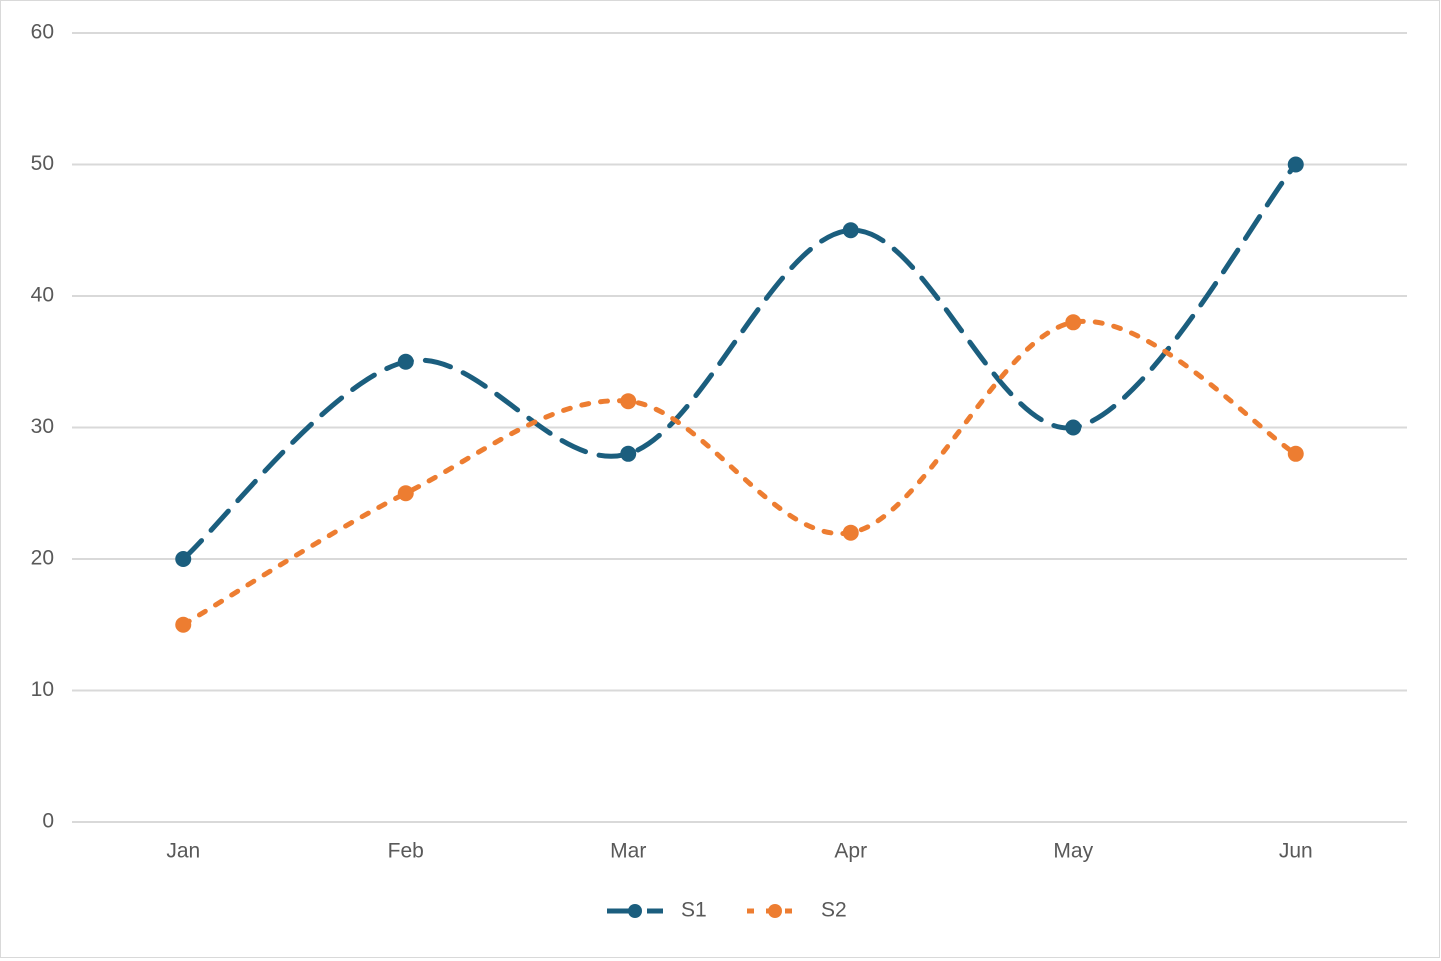  Describe the element at coordinates (406, 851) in the screenshot. I see `x-tick-label: Feb` at that location.